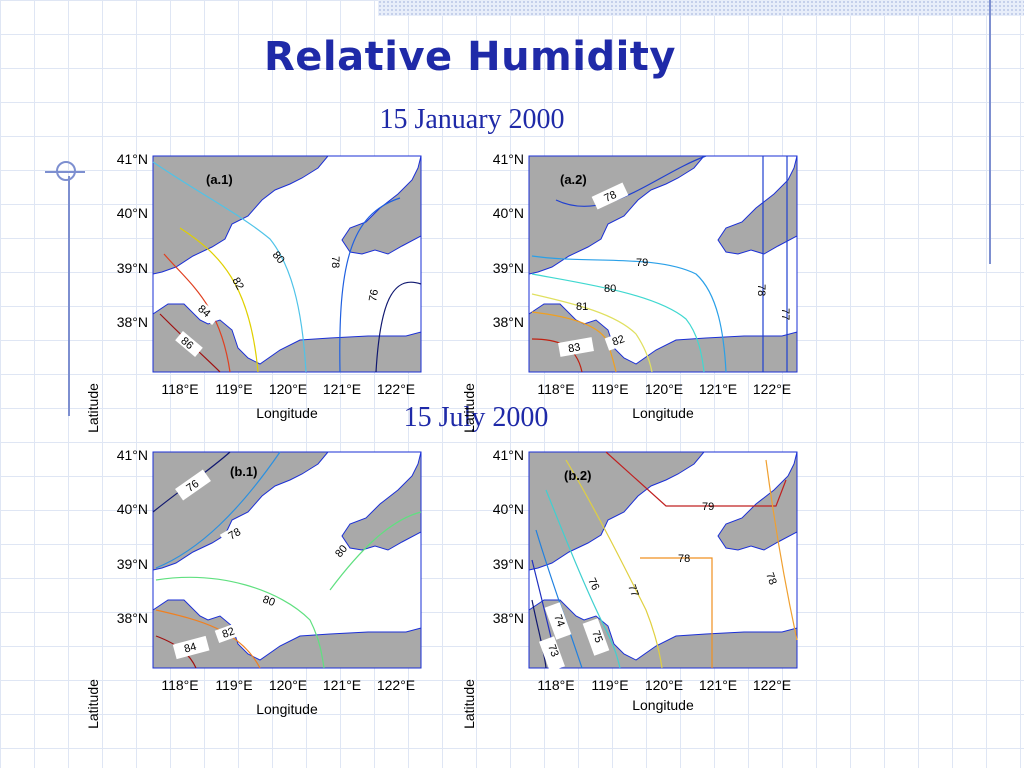  What do you see at coordinates (69, 296) in the screenshot?
I see `decorative-vertical-line` at bounding box center [69, 296].